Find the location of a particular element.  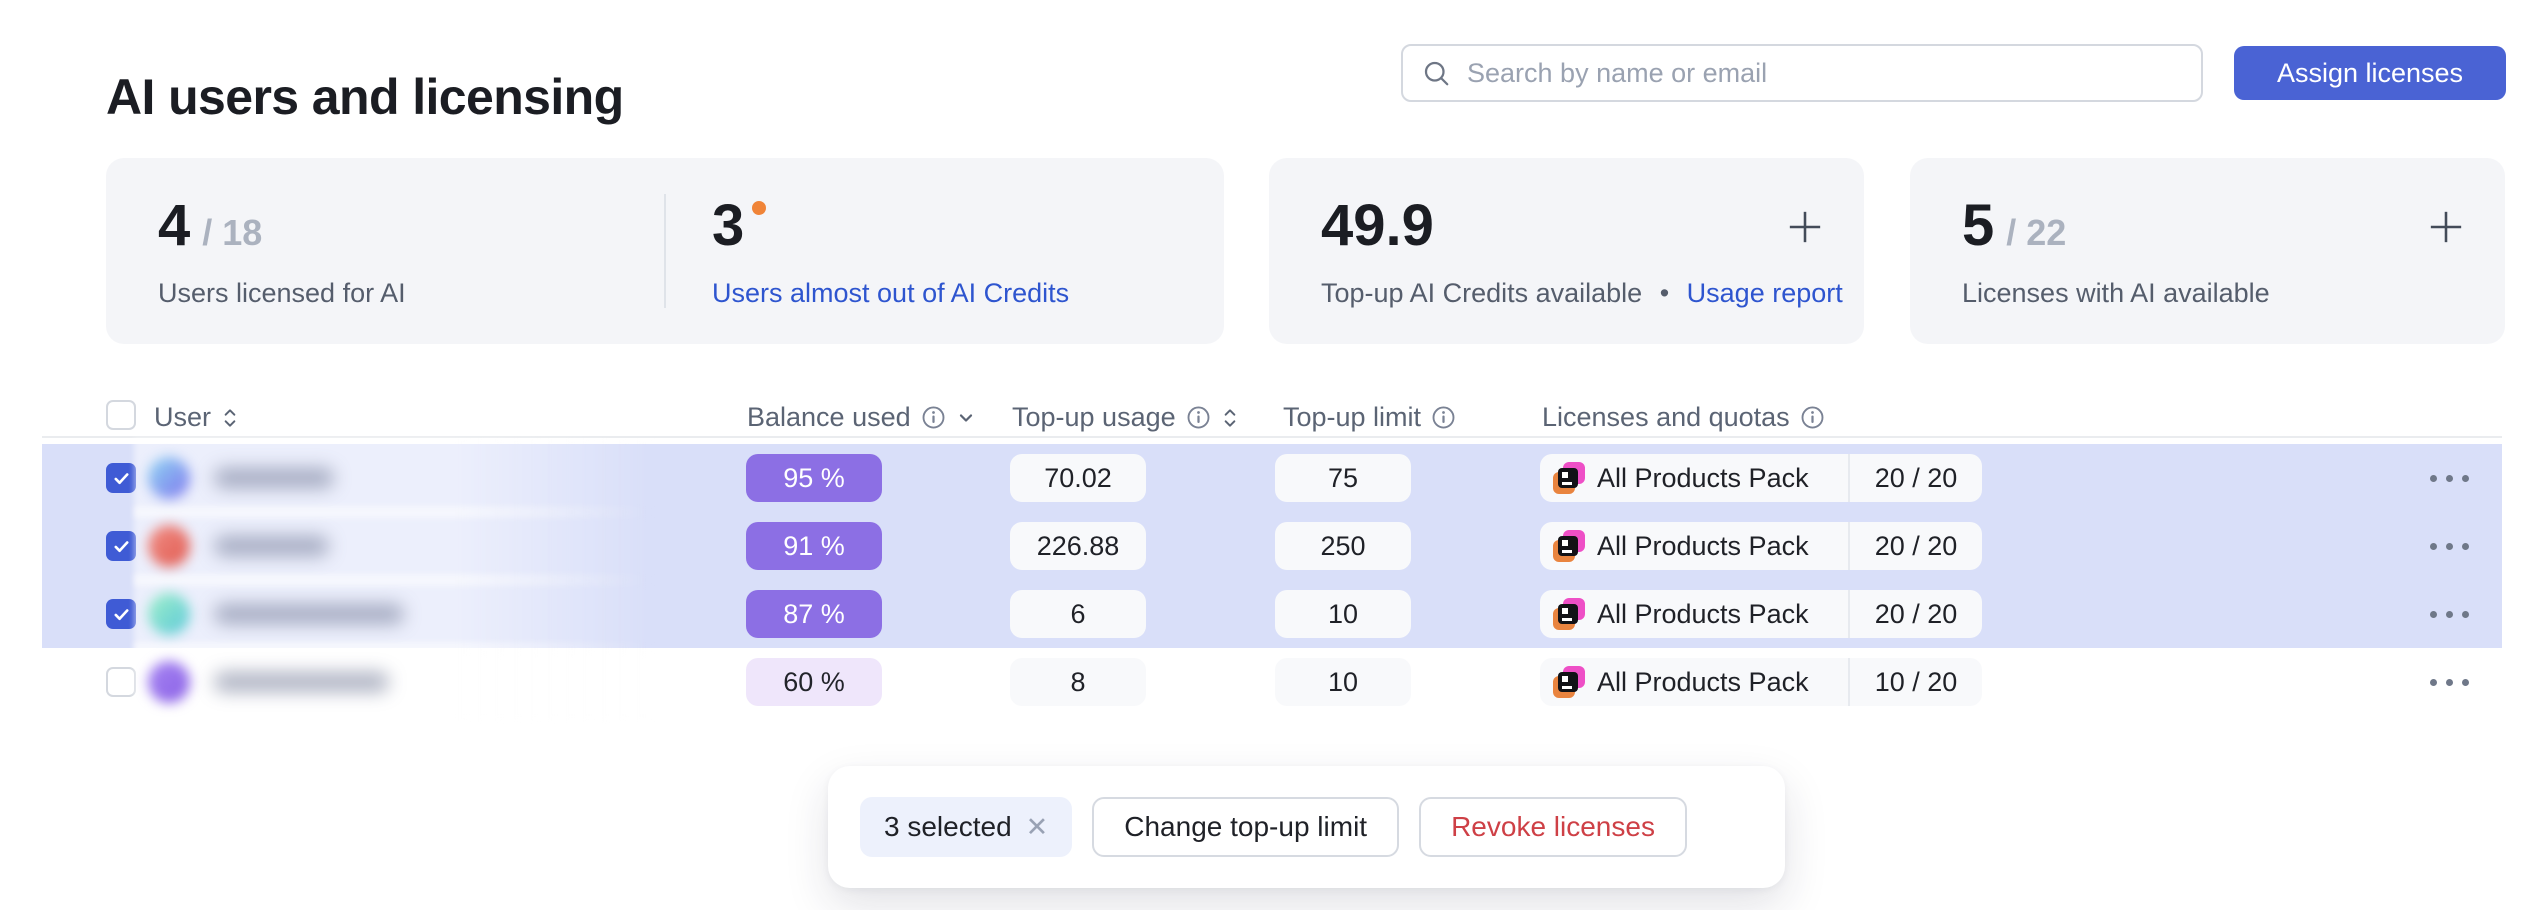

table-header-divider is located at coordinates (1272, 437).